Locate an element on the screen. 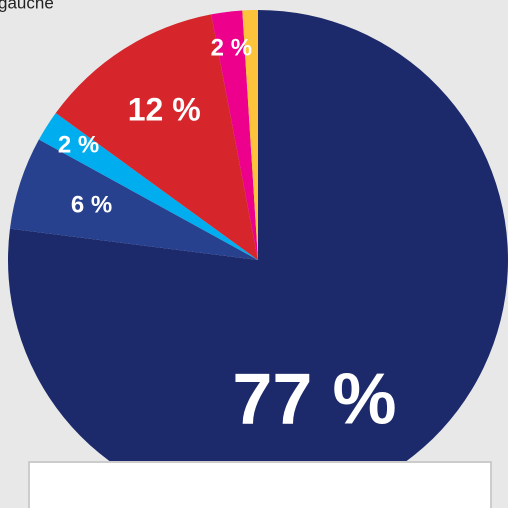  slice-label: 6 % is located at coordinates (91, 204).